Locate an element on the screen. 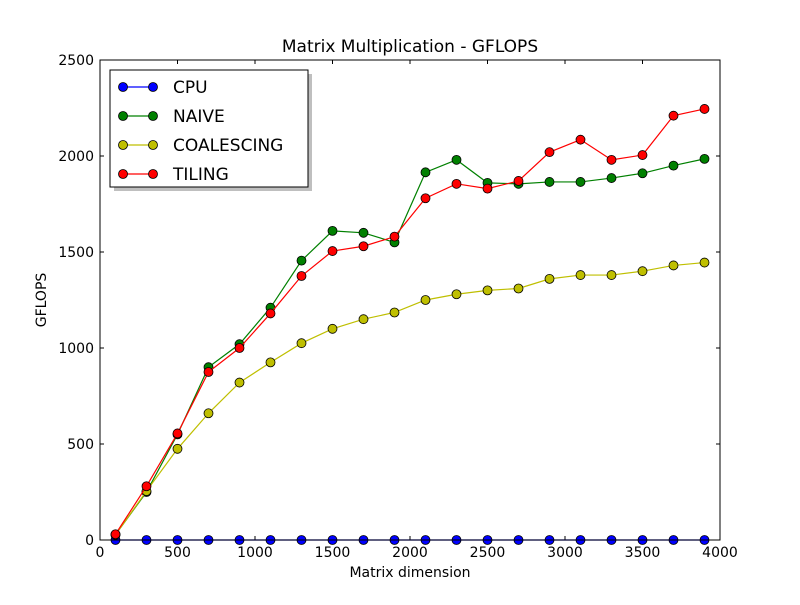  x-tick-label: 1000 is located at coordinates (255, 553).